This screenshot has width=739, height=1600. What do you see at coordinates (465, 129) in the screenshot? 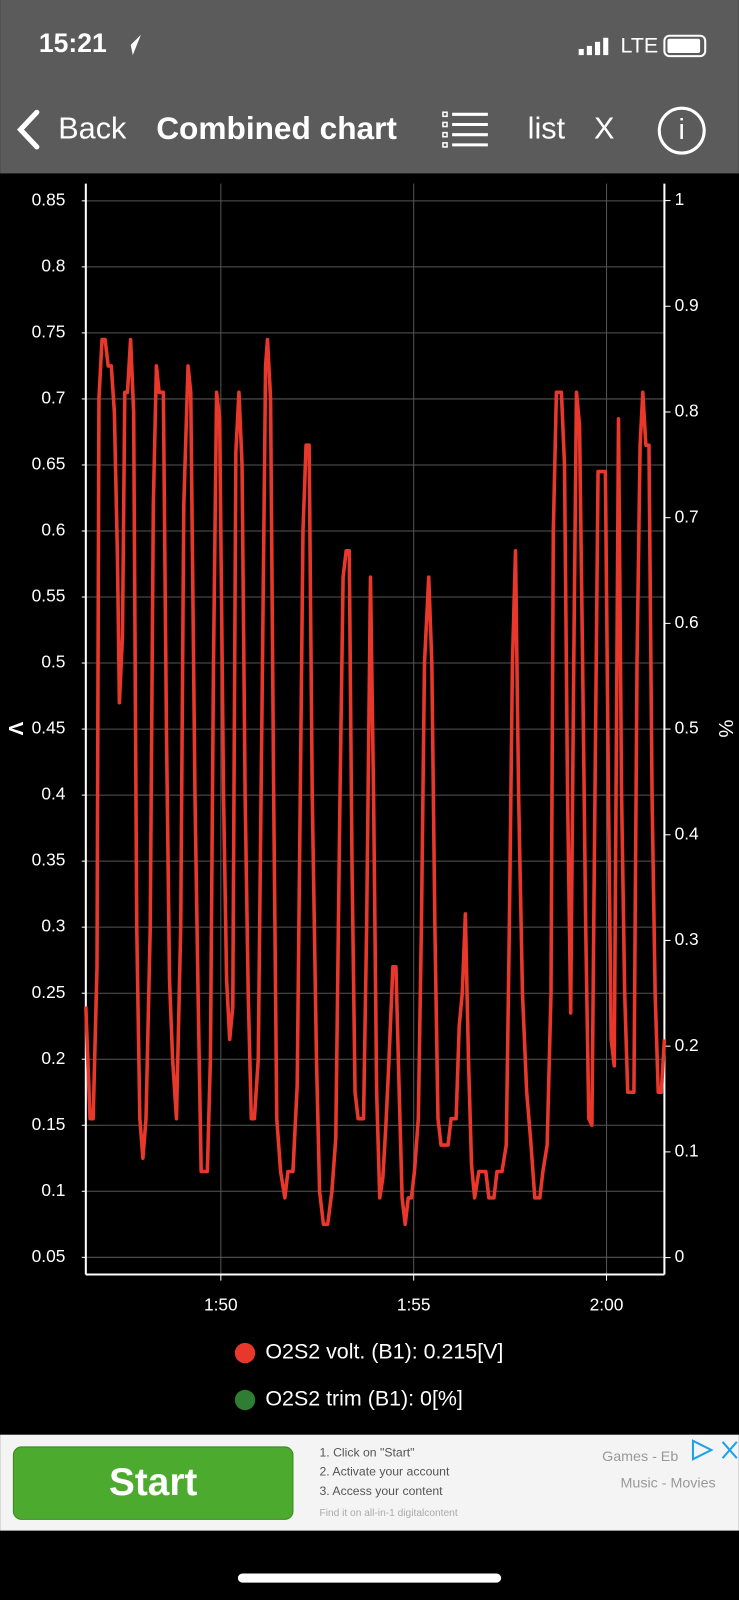
I see `list-icon` at bounding box center [465, 129].